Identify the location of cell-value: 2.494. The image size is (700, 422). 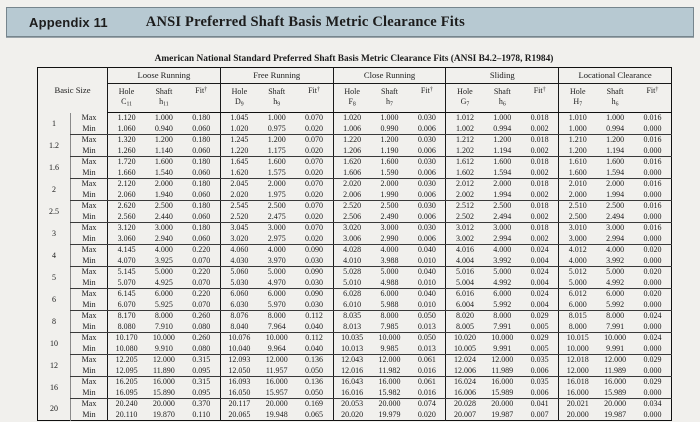
(615, 217).